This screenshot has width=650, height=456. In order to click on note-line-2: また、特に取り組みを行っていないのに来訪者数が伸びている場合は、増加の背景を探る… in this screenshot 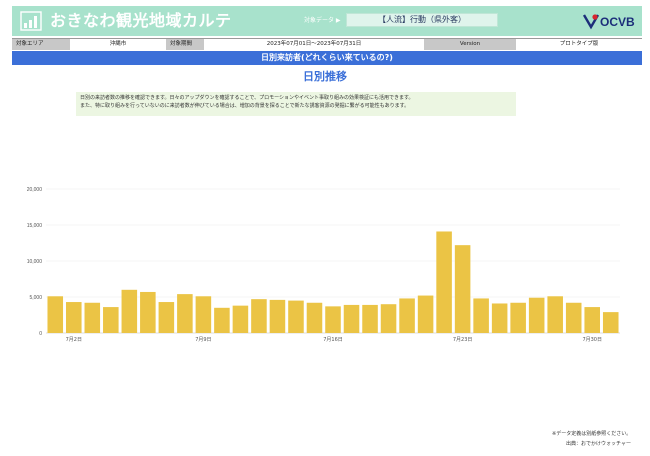, I will do `click(245, 106)`.